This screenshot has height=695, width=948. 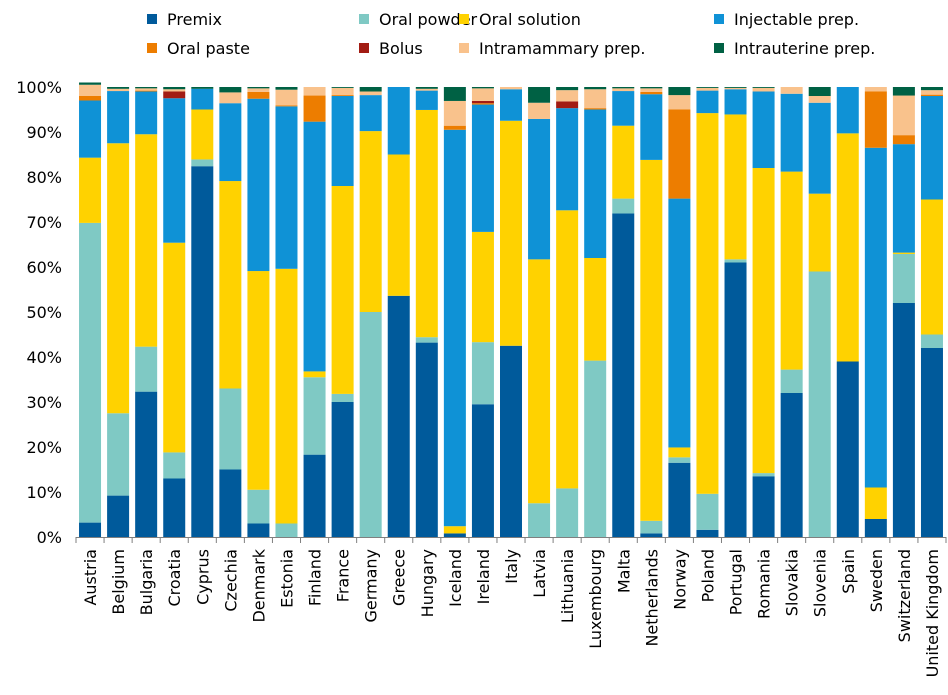 What do you see at coordinates (44, 402) in the screenshot?
I see `y-tick-label: 30%` at bounding box center [44, 402].